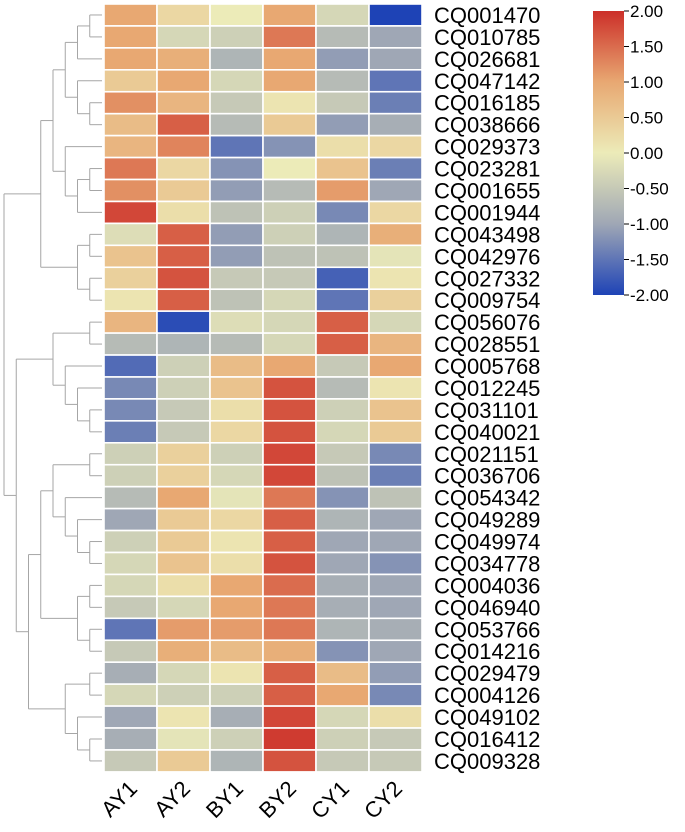 Image resolution: width=685 pixels, height=832 pixels. Describe the element at coordinates (649, 189) in the screenshot. I see `colorbar-tick-label: -0.50` at that location.